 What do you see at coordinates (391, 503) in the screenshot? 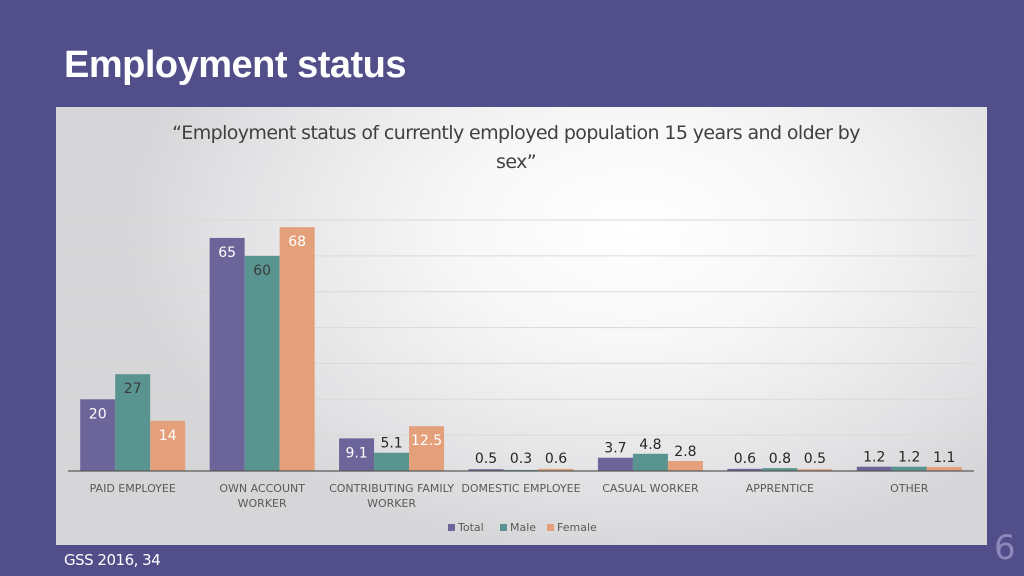
I see `x-tick-label-contributing-family-worker-line-2: WORKER` at bounding box center [391, 503].